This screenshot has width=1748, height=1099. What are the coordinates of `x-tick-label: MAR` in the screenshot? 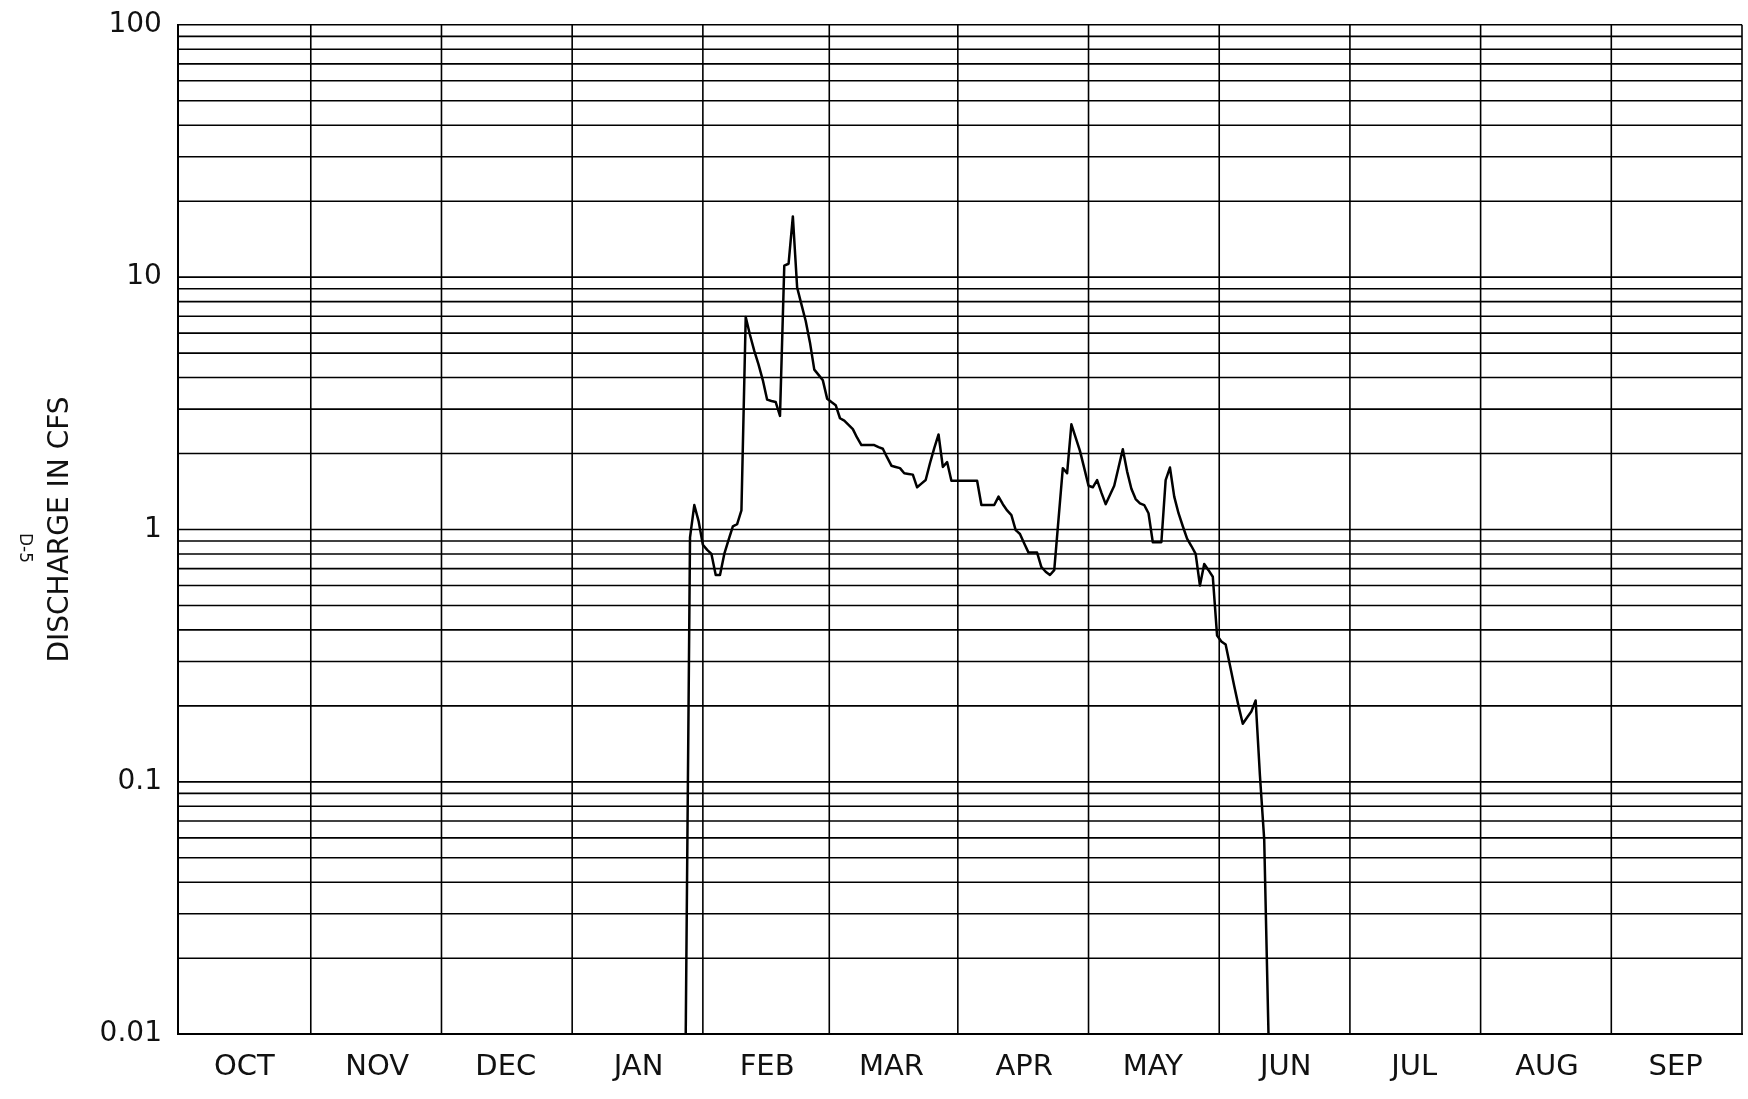 It's located at (891, 1065).